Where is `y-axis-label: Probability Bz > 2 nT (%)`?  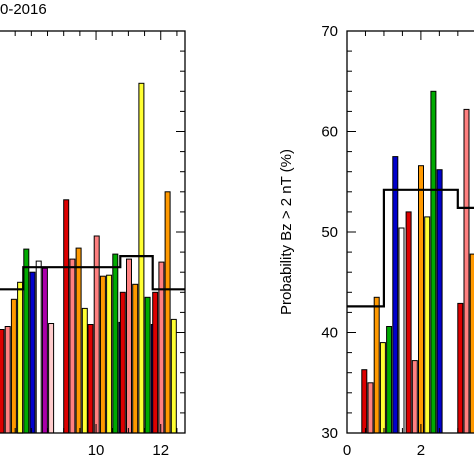
y-axis-label: Probability Bz > 2 nT (%) is located at coordinates (286, 232).